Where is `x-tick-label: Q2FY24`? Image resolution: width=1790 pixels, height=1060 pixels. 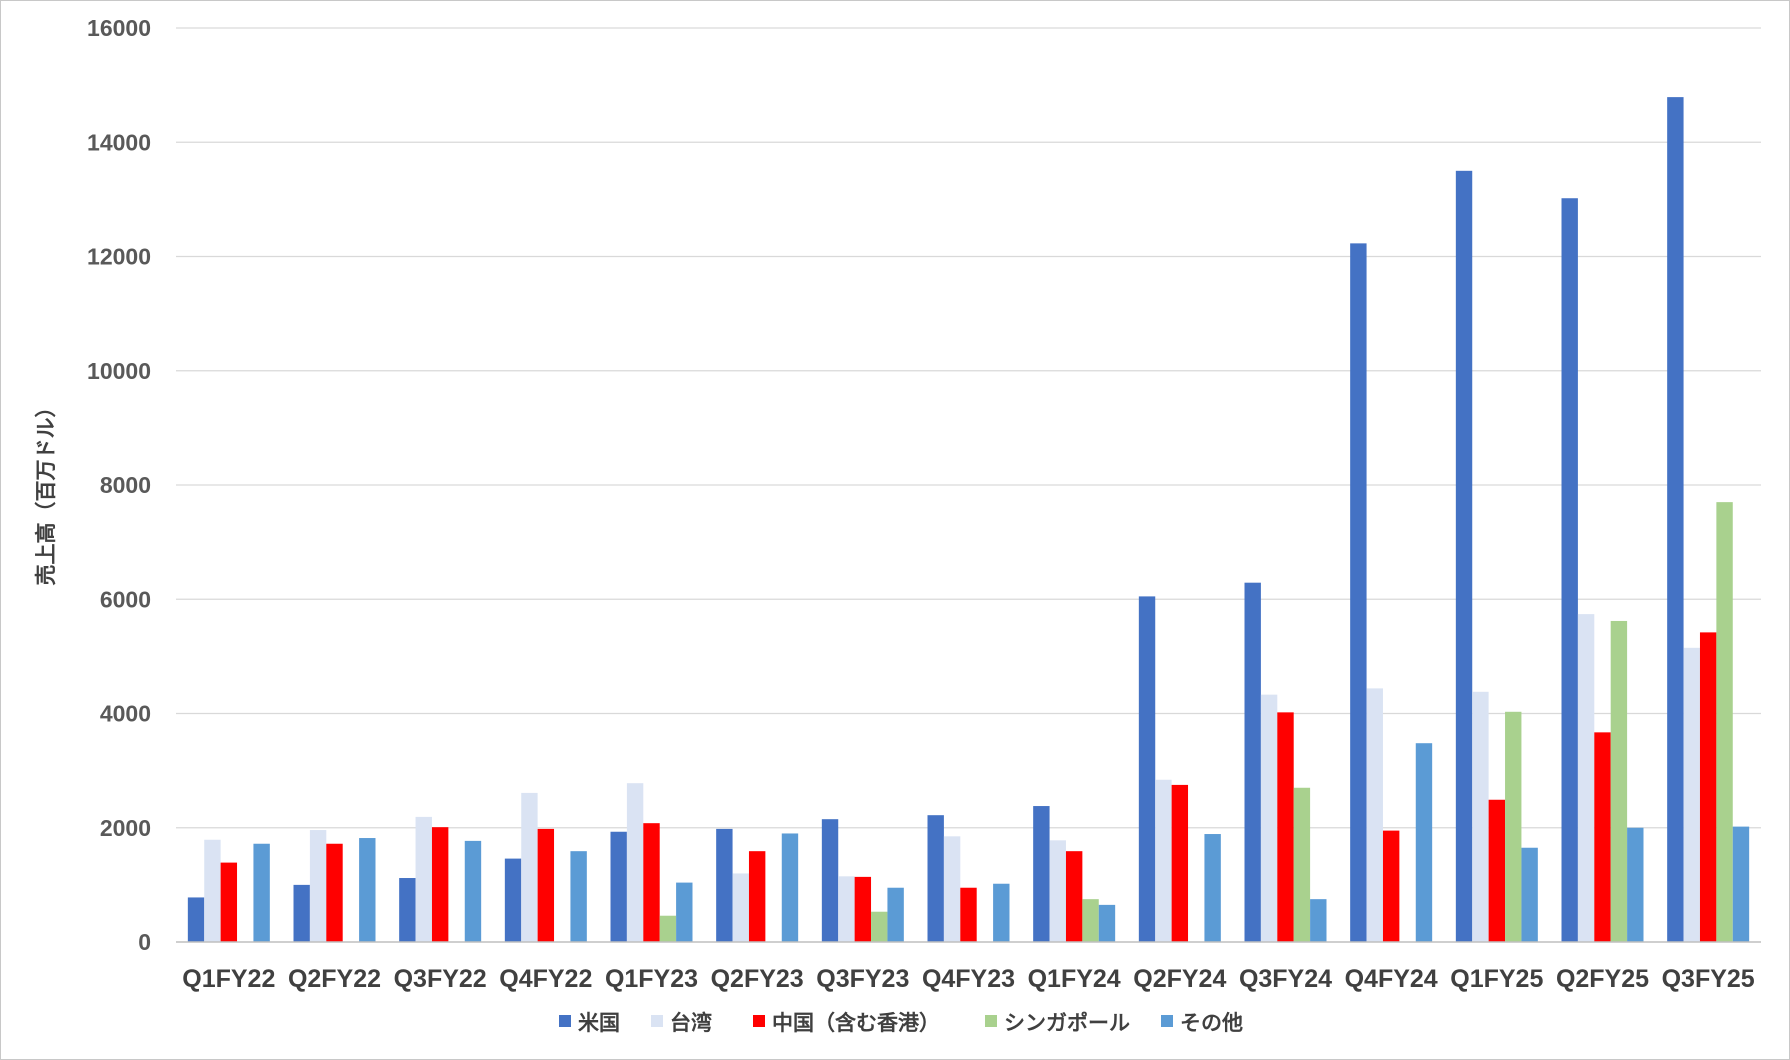 x-tick-label: Q2FY24 is located at coordinates (1179, 979).